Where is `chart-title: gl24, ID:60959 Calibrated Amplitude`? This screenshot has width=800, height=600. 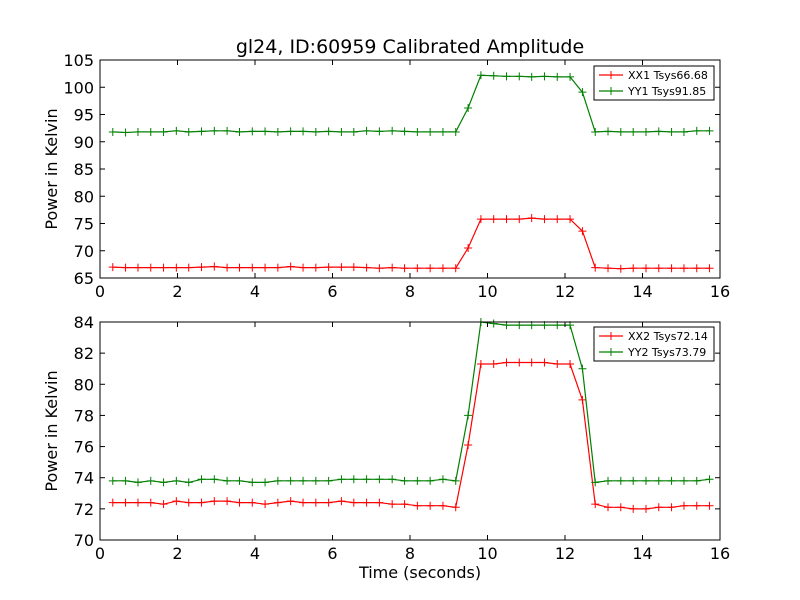
chart-title: gl24, ID:60959 Calibrated Amplitude is located at coordinates (410, 47).